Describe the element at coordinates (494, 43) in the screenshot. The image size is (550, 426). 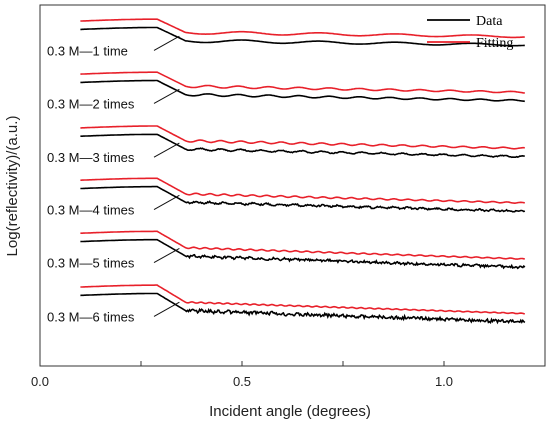
I see `legend-label: Fitting` at that location.